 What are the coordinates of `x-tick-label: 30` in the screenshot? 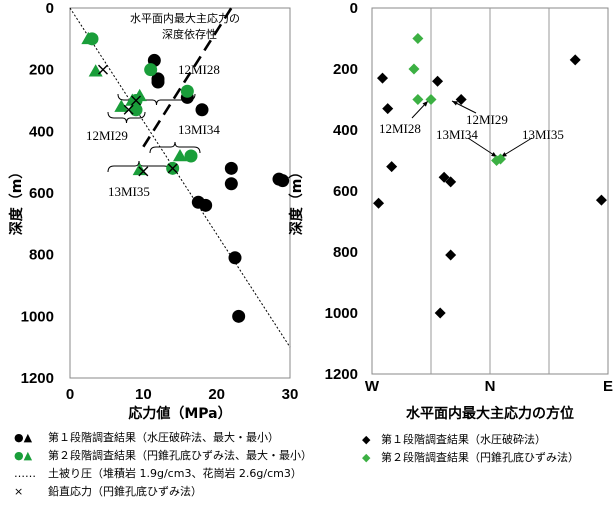 It's located at (290, 394).